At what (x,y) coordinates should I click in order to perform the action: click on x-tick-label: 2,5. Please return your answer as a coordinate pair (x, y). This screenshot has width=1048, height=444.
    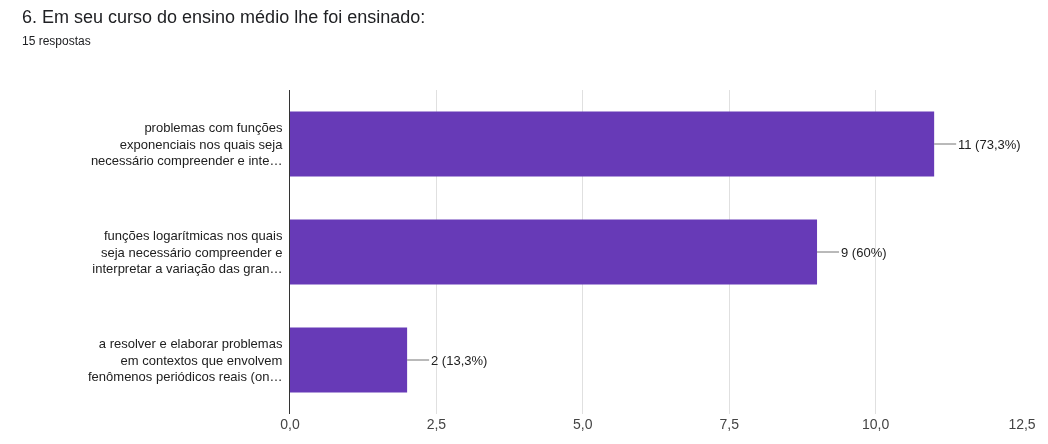
    Looking at the image, I should click on (436, 424).